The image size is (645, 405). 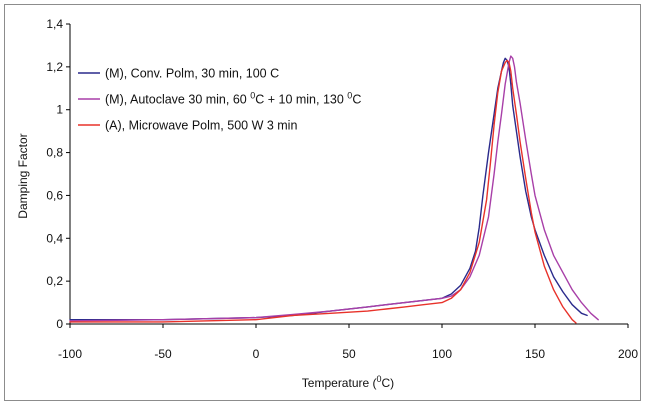 What do you see at coordinates (54, 238) in the screenshot?
I see `y-tick-label: 0,4` at bounding box center [54, 238].